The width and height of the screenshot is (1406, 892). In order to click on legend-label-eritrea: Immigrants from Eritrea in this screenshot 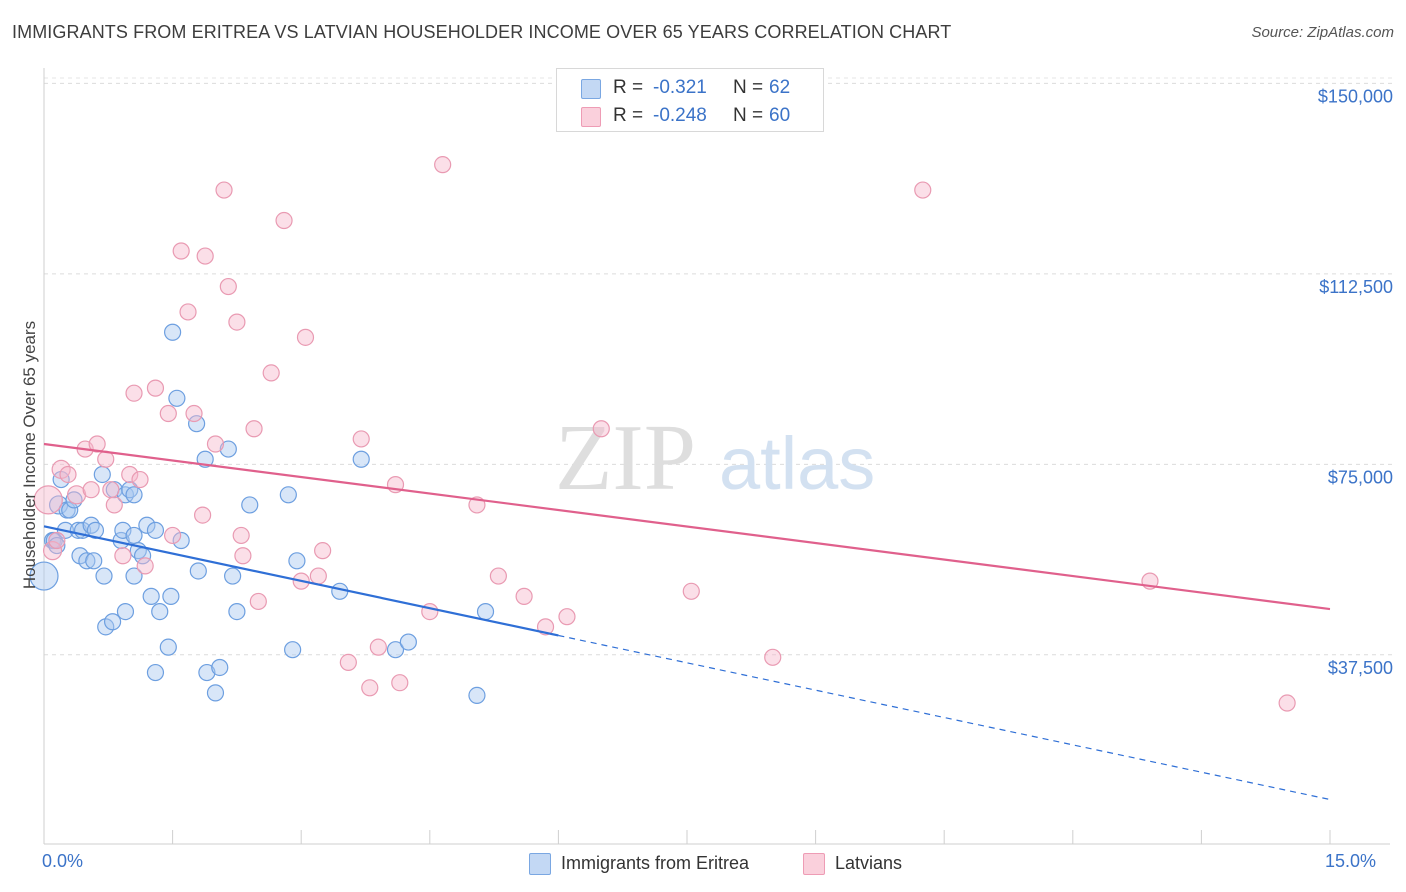, I will do `click(655, 863)`.